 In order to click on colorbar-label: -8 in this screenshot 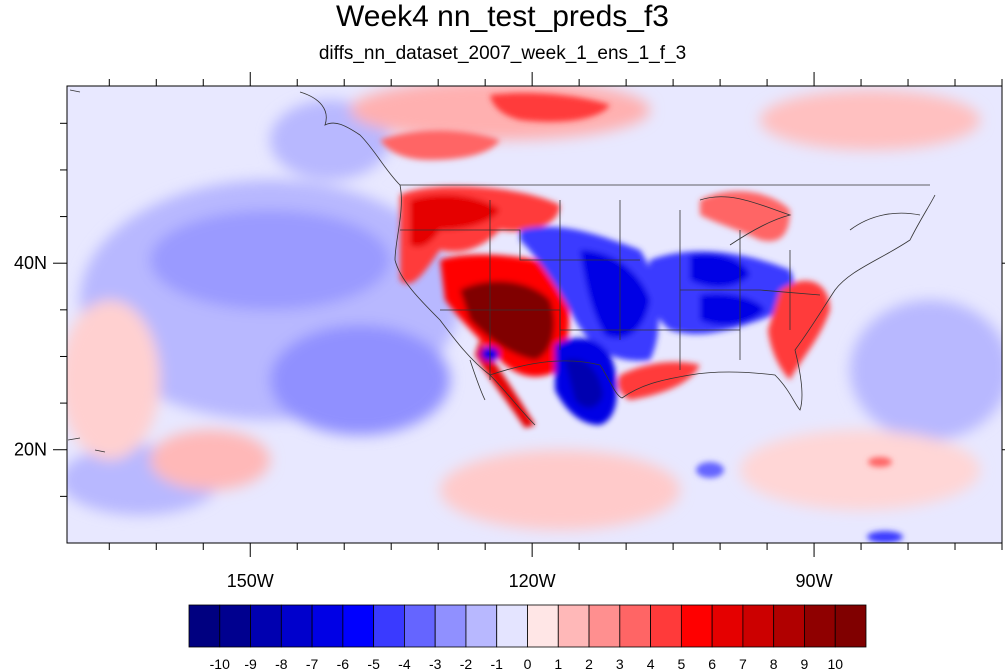, I will do `click(281, 664)`.